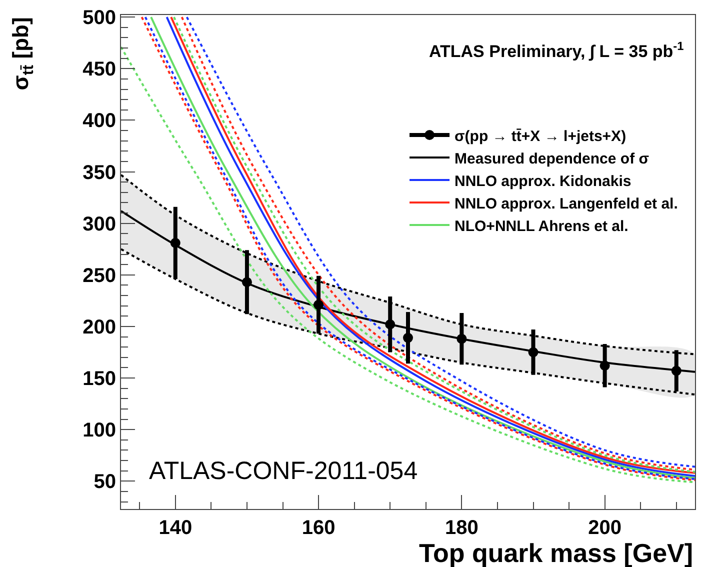  I want to click on x-tick-label: 140, so click(175, 528).